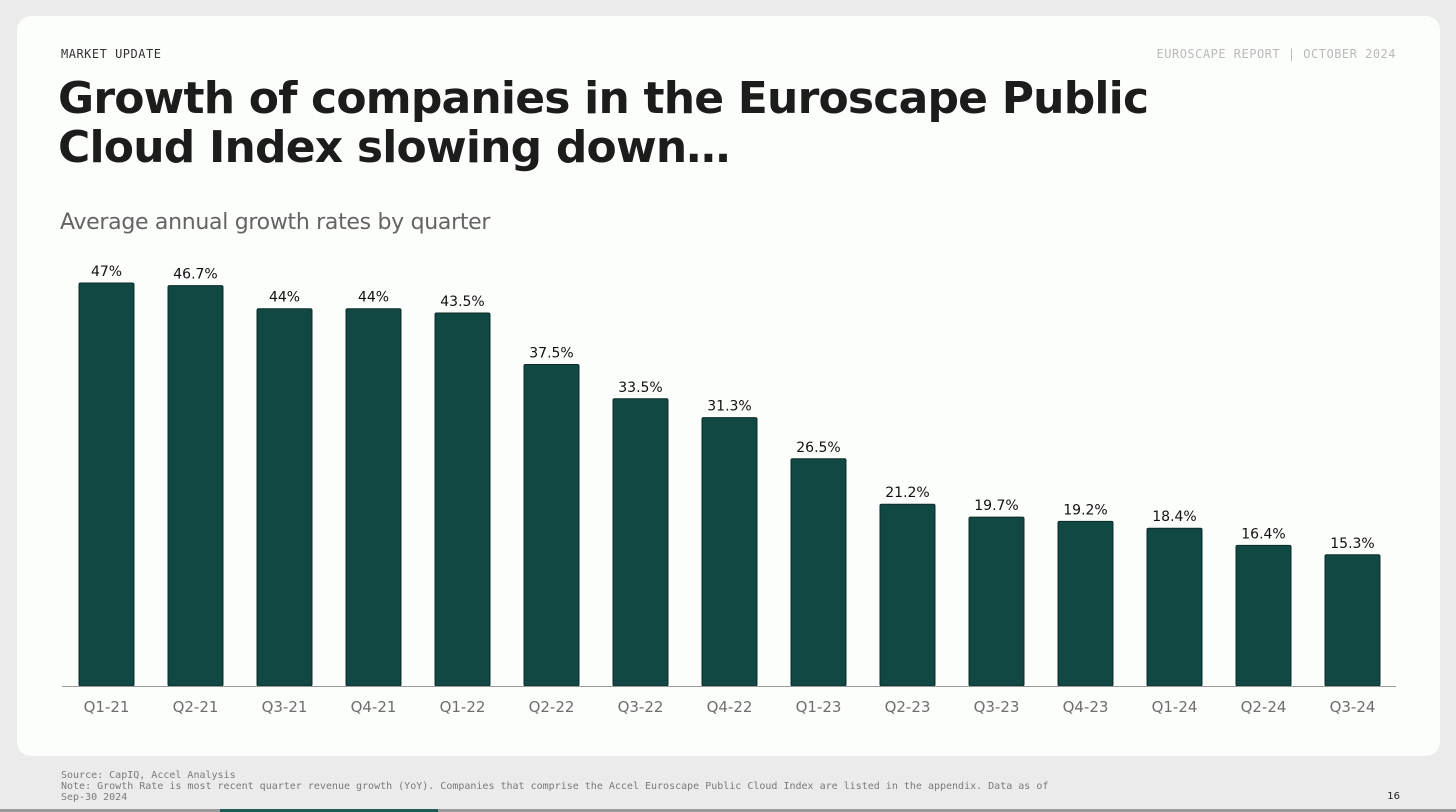 The width and height of the screenshot is (1456, 812). I want to click on data-label: 19.7%, so click(996, 506).